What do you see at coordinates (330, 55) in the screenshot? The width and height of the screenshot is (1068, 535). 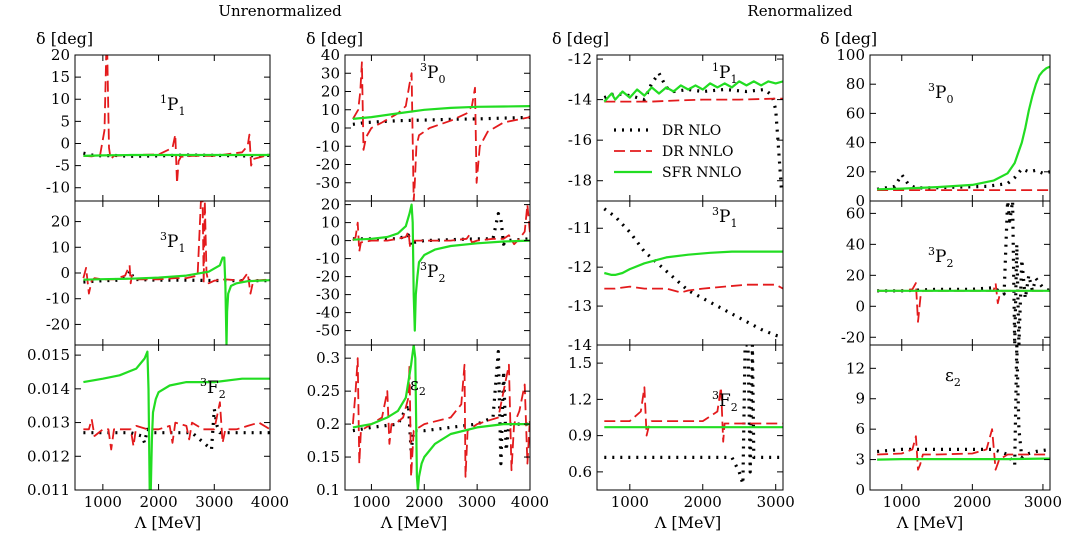 I see `y-tick-label: 40` at bounding box center [330, 55].